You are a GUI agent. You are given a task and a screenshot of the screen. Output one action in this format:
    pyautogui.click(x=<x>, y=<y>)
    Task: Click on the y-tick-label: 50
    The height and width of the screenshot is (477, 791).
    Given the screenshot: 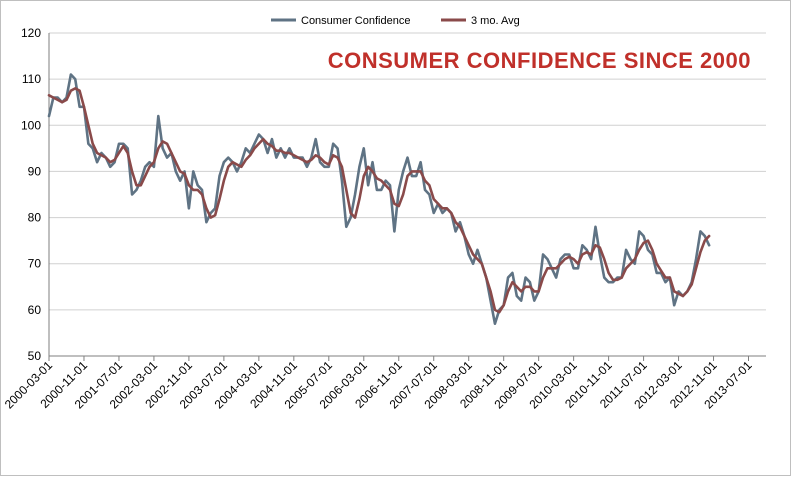 What is the action you would take?
    pyautogui.click(x=35, y=356)
    